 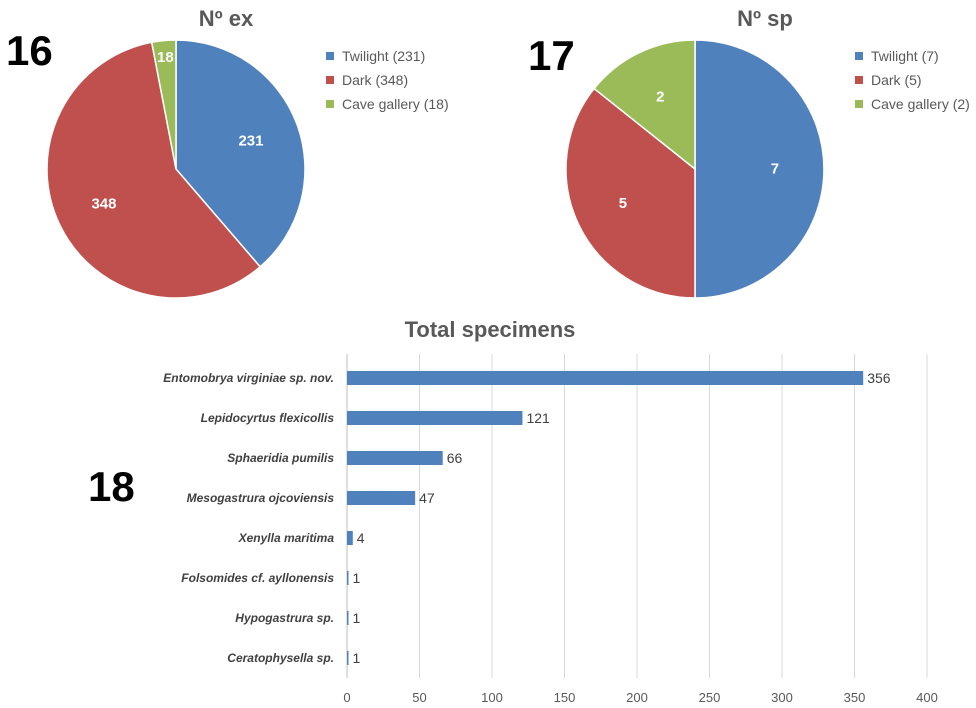 What do you see at coordinates (782, 697) in the screenshot?
I see `x-tick-label: 300` at bounding box center [782, 697].